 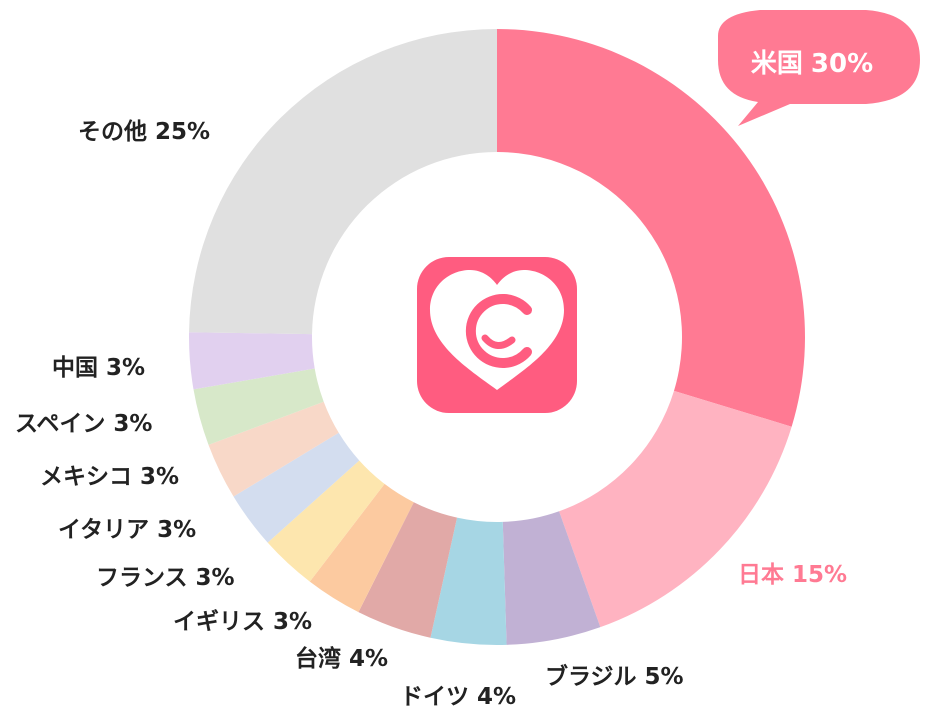 I want to click on label-bubble, so click(x=819, y=68).